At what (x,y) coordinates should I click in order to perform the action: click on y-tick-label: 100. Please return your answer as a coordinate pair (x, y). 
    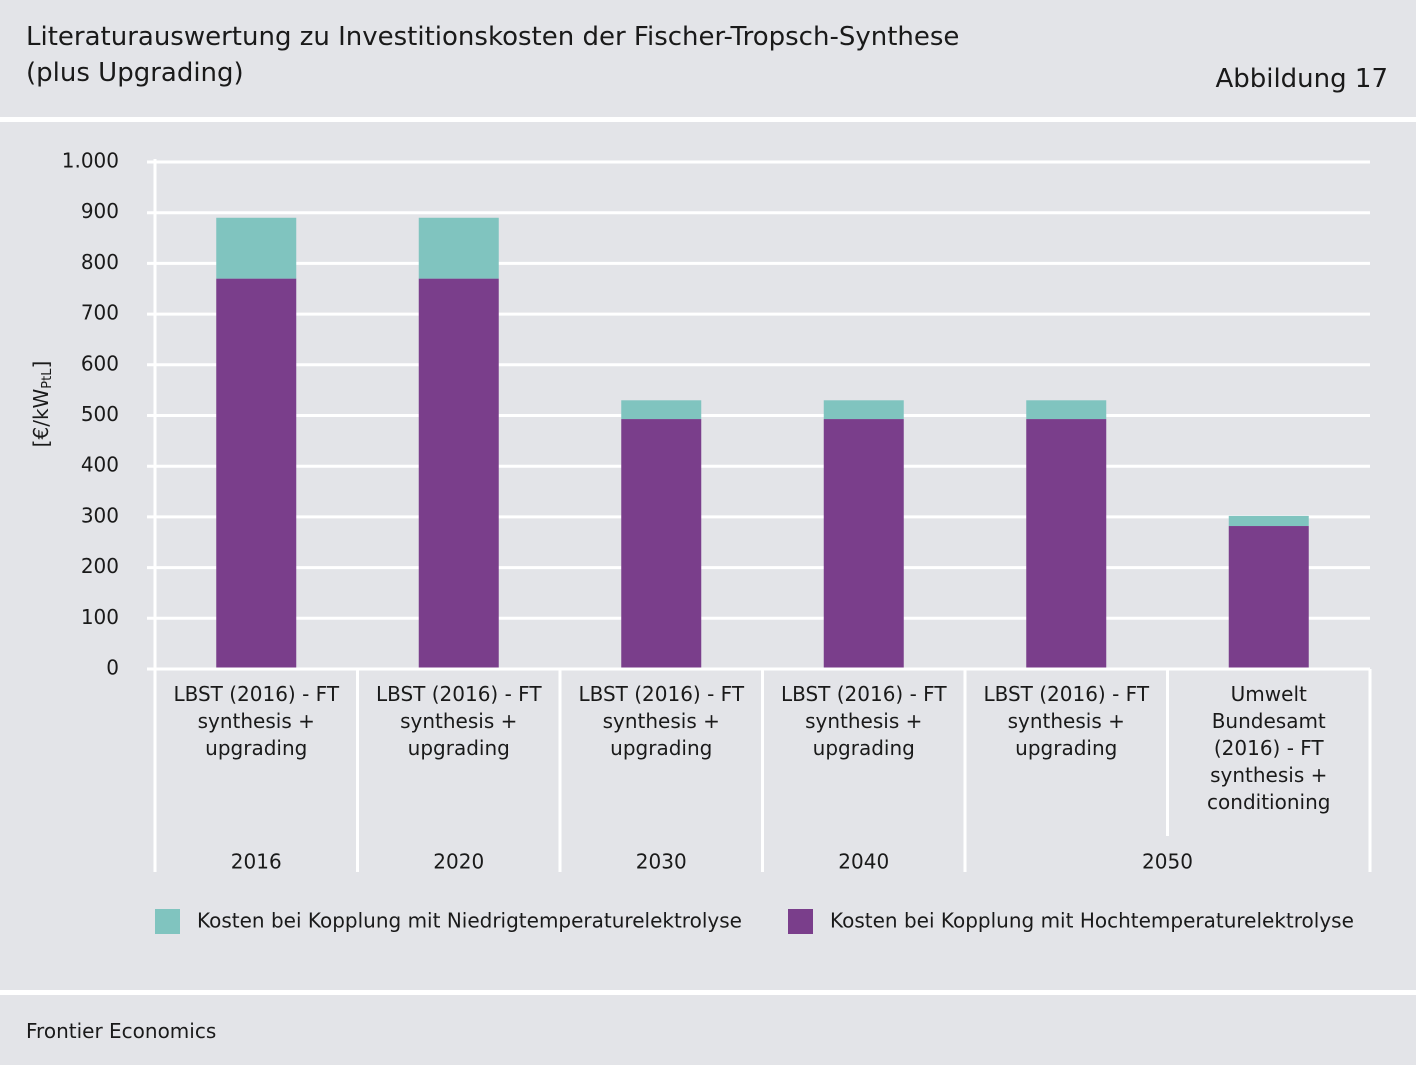
    Looking at the image, I should click on (100, 617).